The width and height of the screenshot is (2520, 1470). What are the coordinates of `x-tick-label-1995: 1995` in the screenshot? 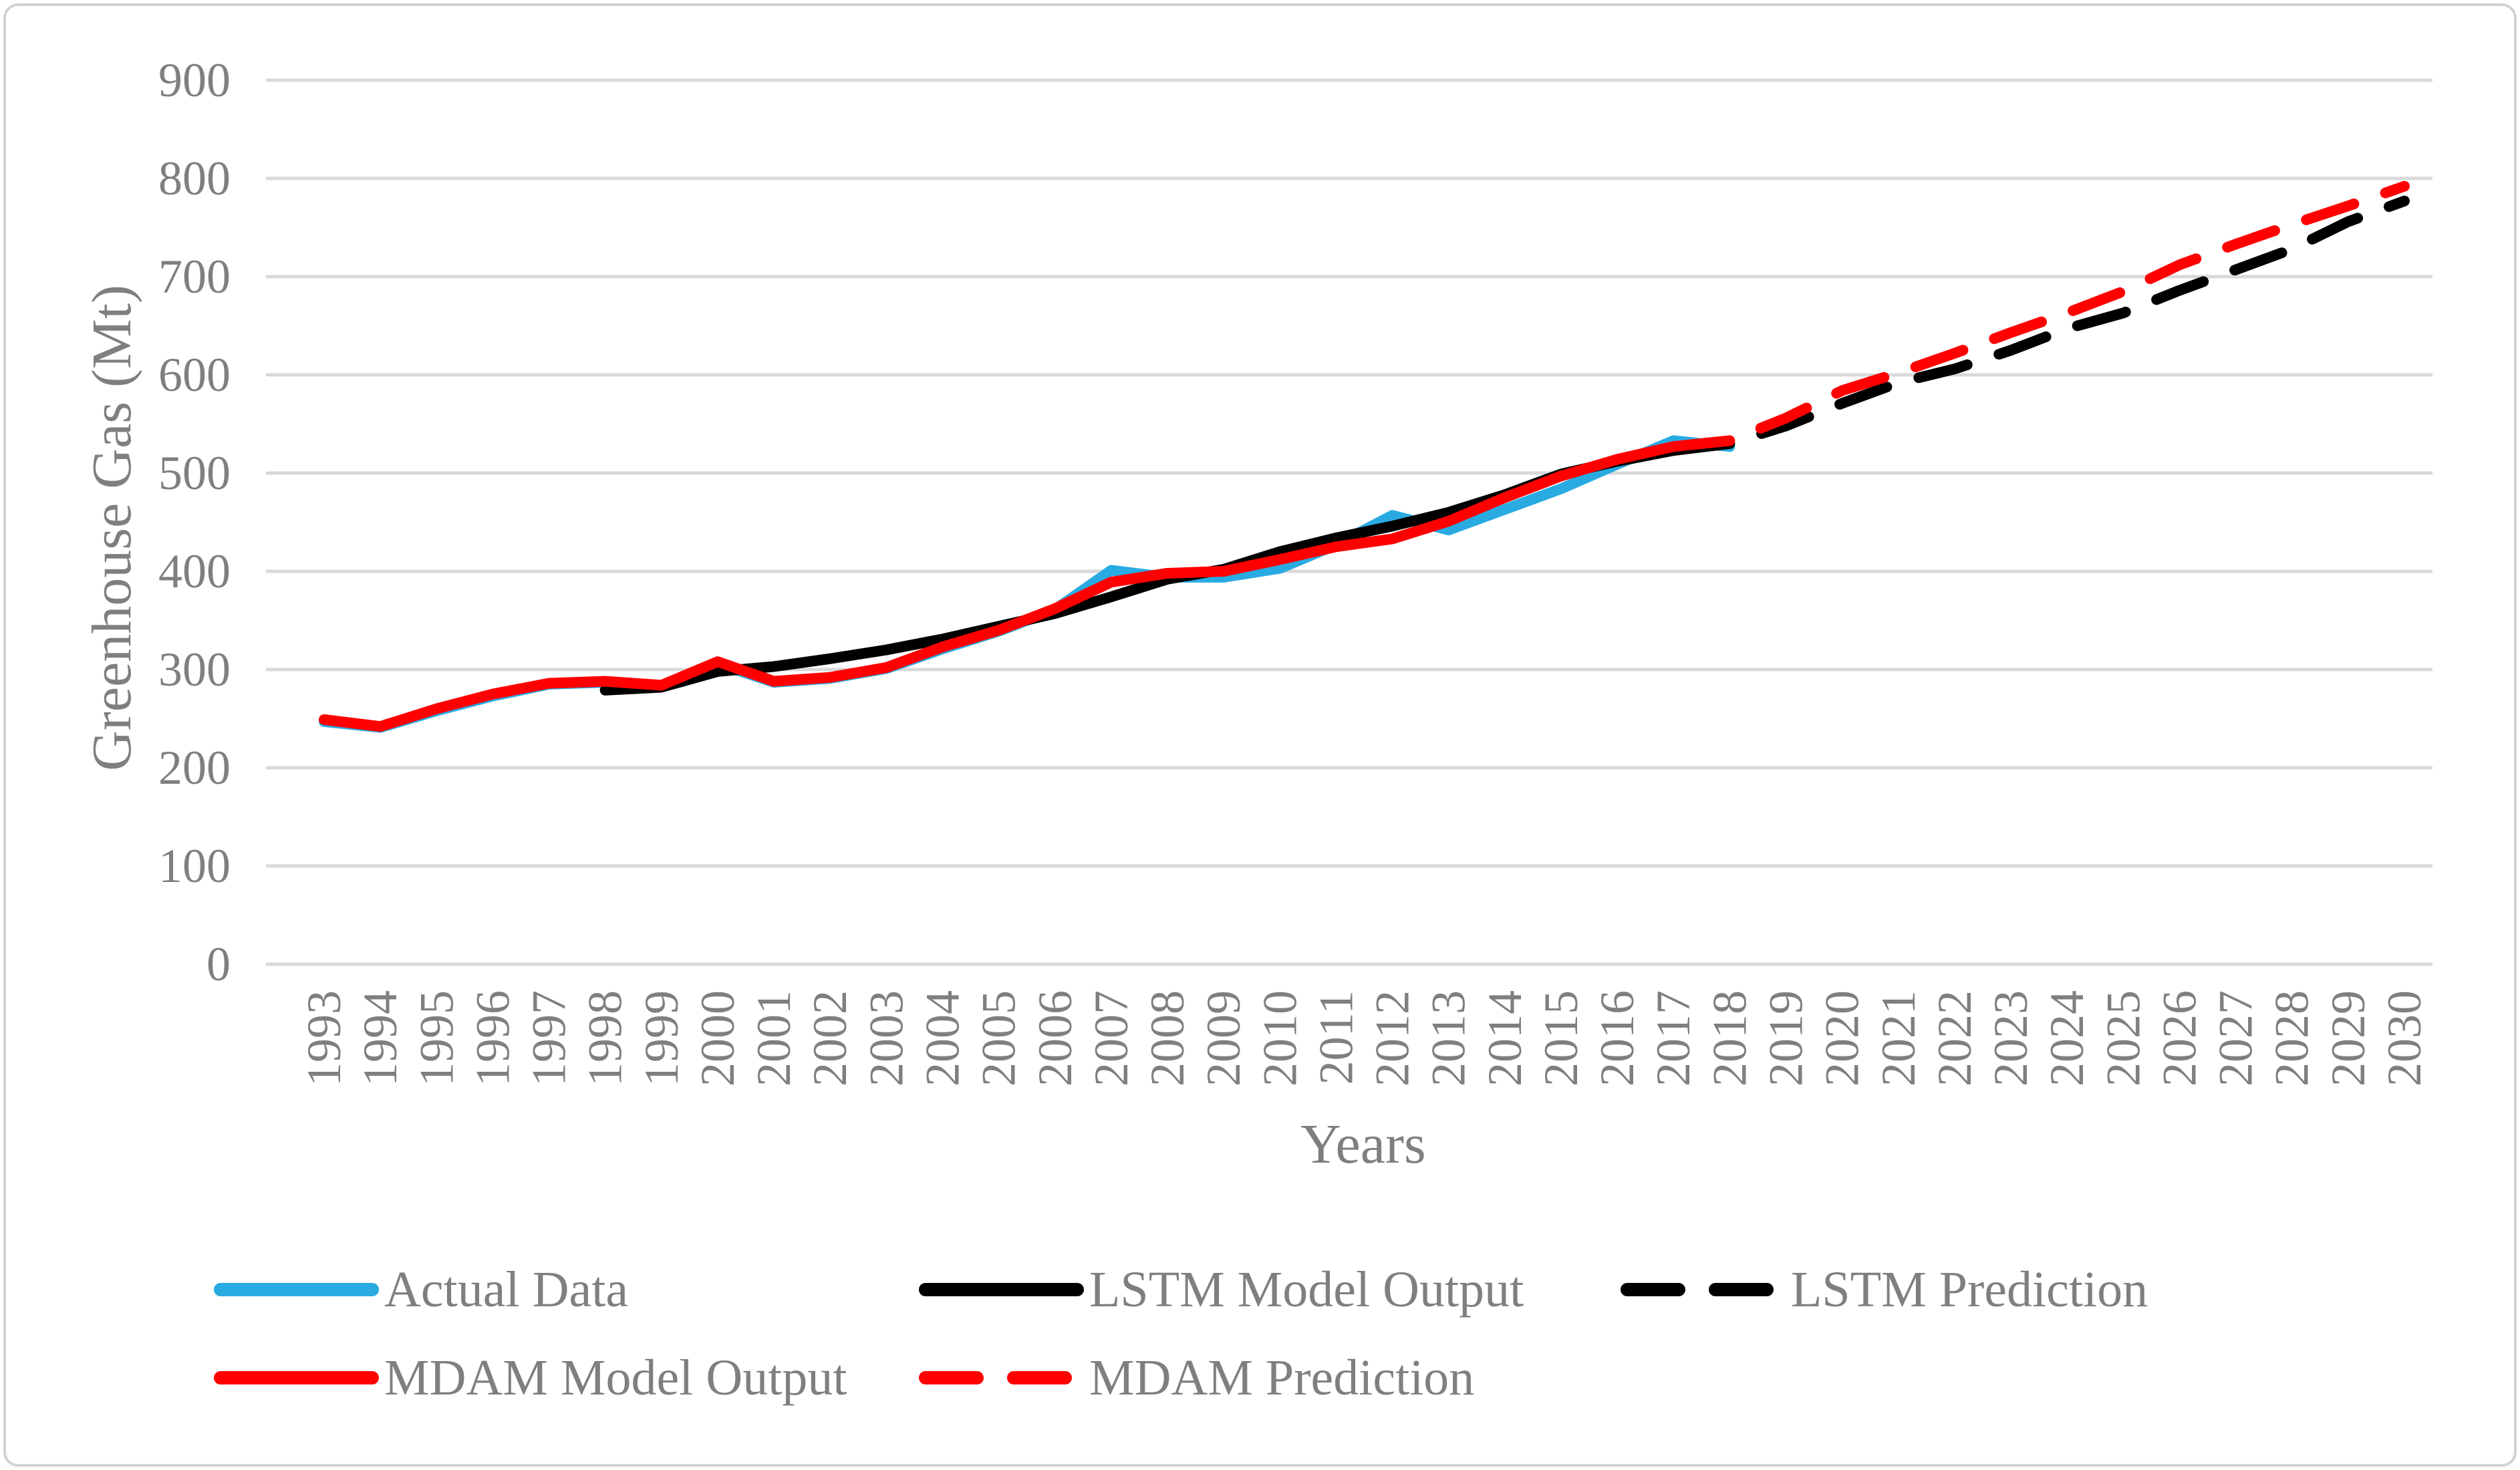 It's located at (437, 1038).